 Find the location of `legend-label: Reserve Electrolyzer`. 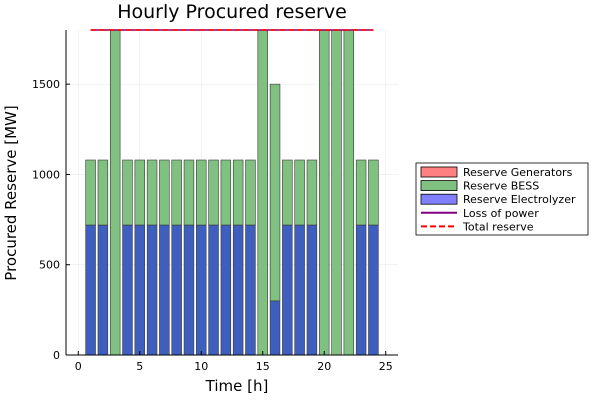

legend-label: Reserve Electrolyzer is located at coordinates (519, 199).